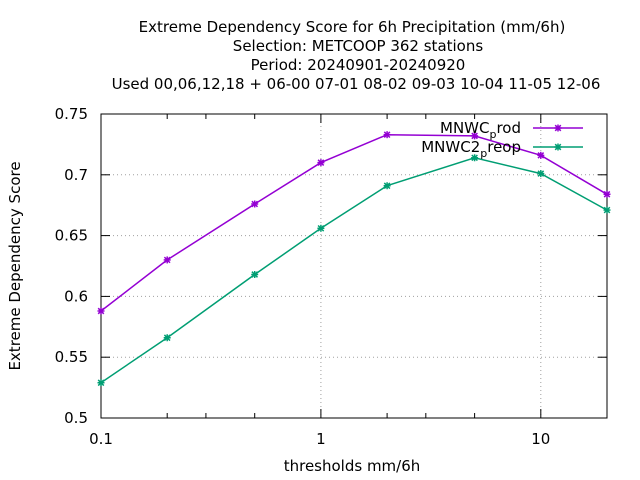 The height and width of the screenshot is (480, 640). What do you see at coordinates (76, 418) in the screenshot?
I see `y-tick-label: 0.5` at bounding box center [76, 418].